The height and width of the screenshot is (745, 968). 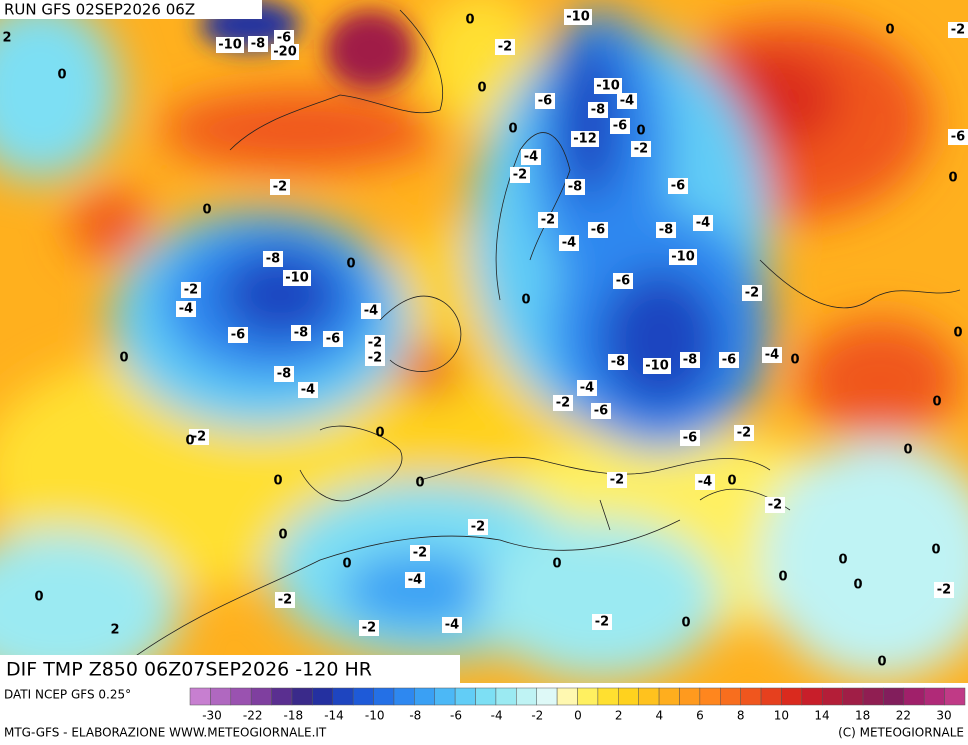 What do you see at coordinates (619, 716) in the screenshot?
I see `color-tick-label: 2` at bounding box center [619, 716].